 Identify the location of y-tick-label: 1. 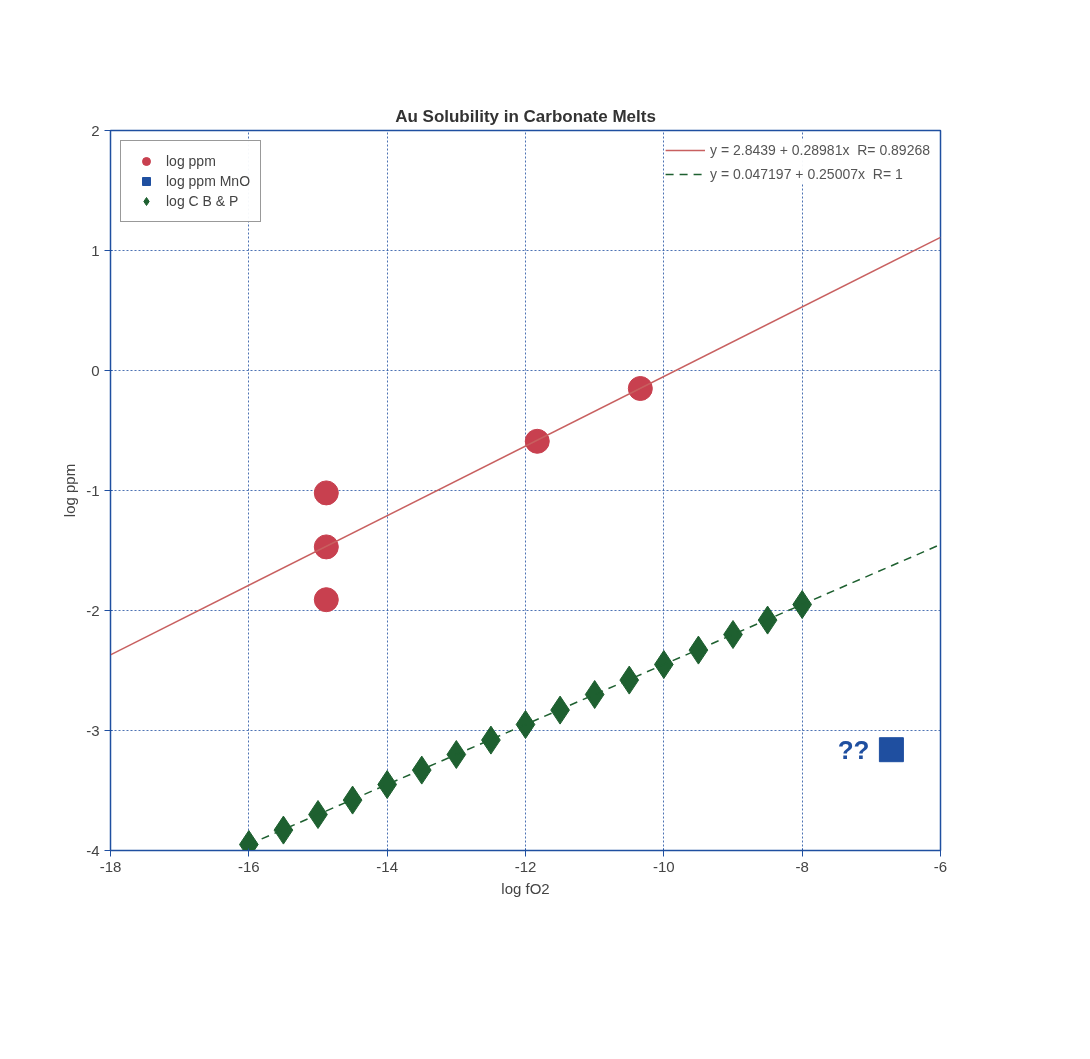
(95, 250).